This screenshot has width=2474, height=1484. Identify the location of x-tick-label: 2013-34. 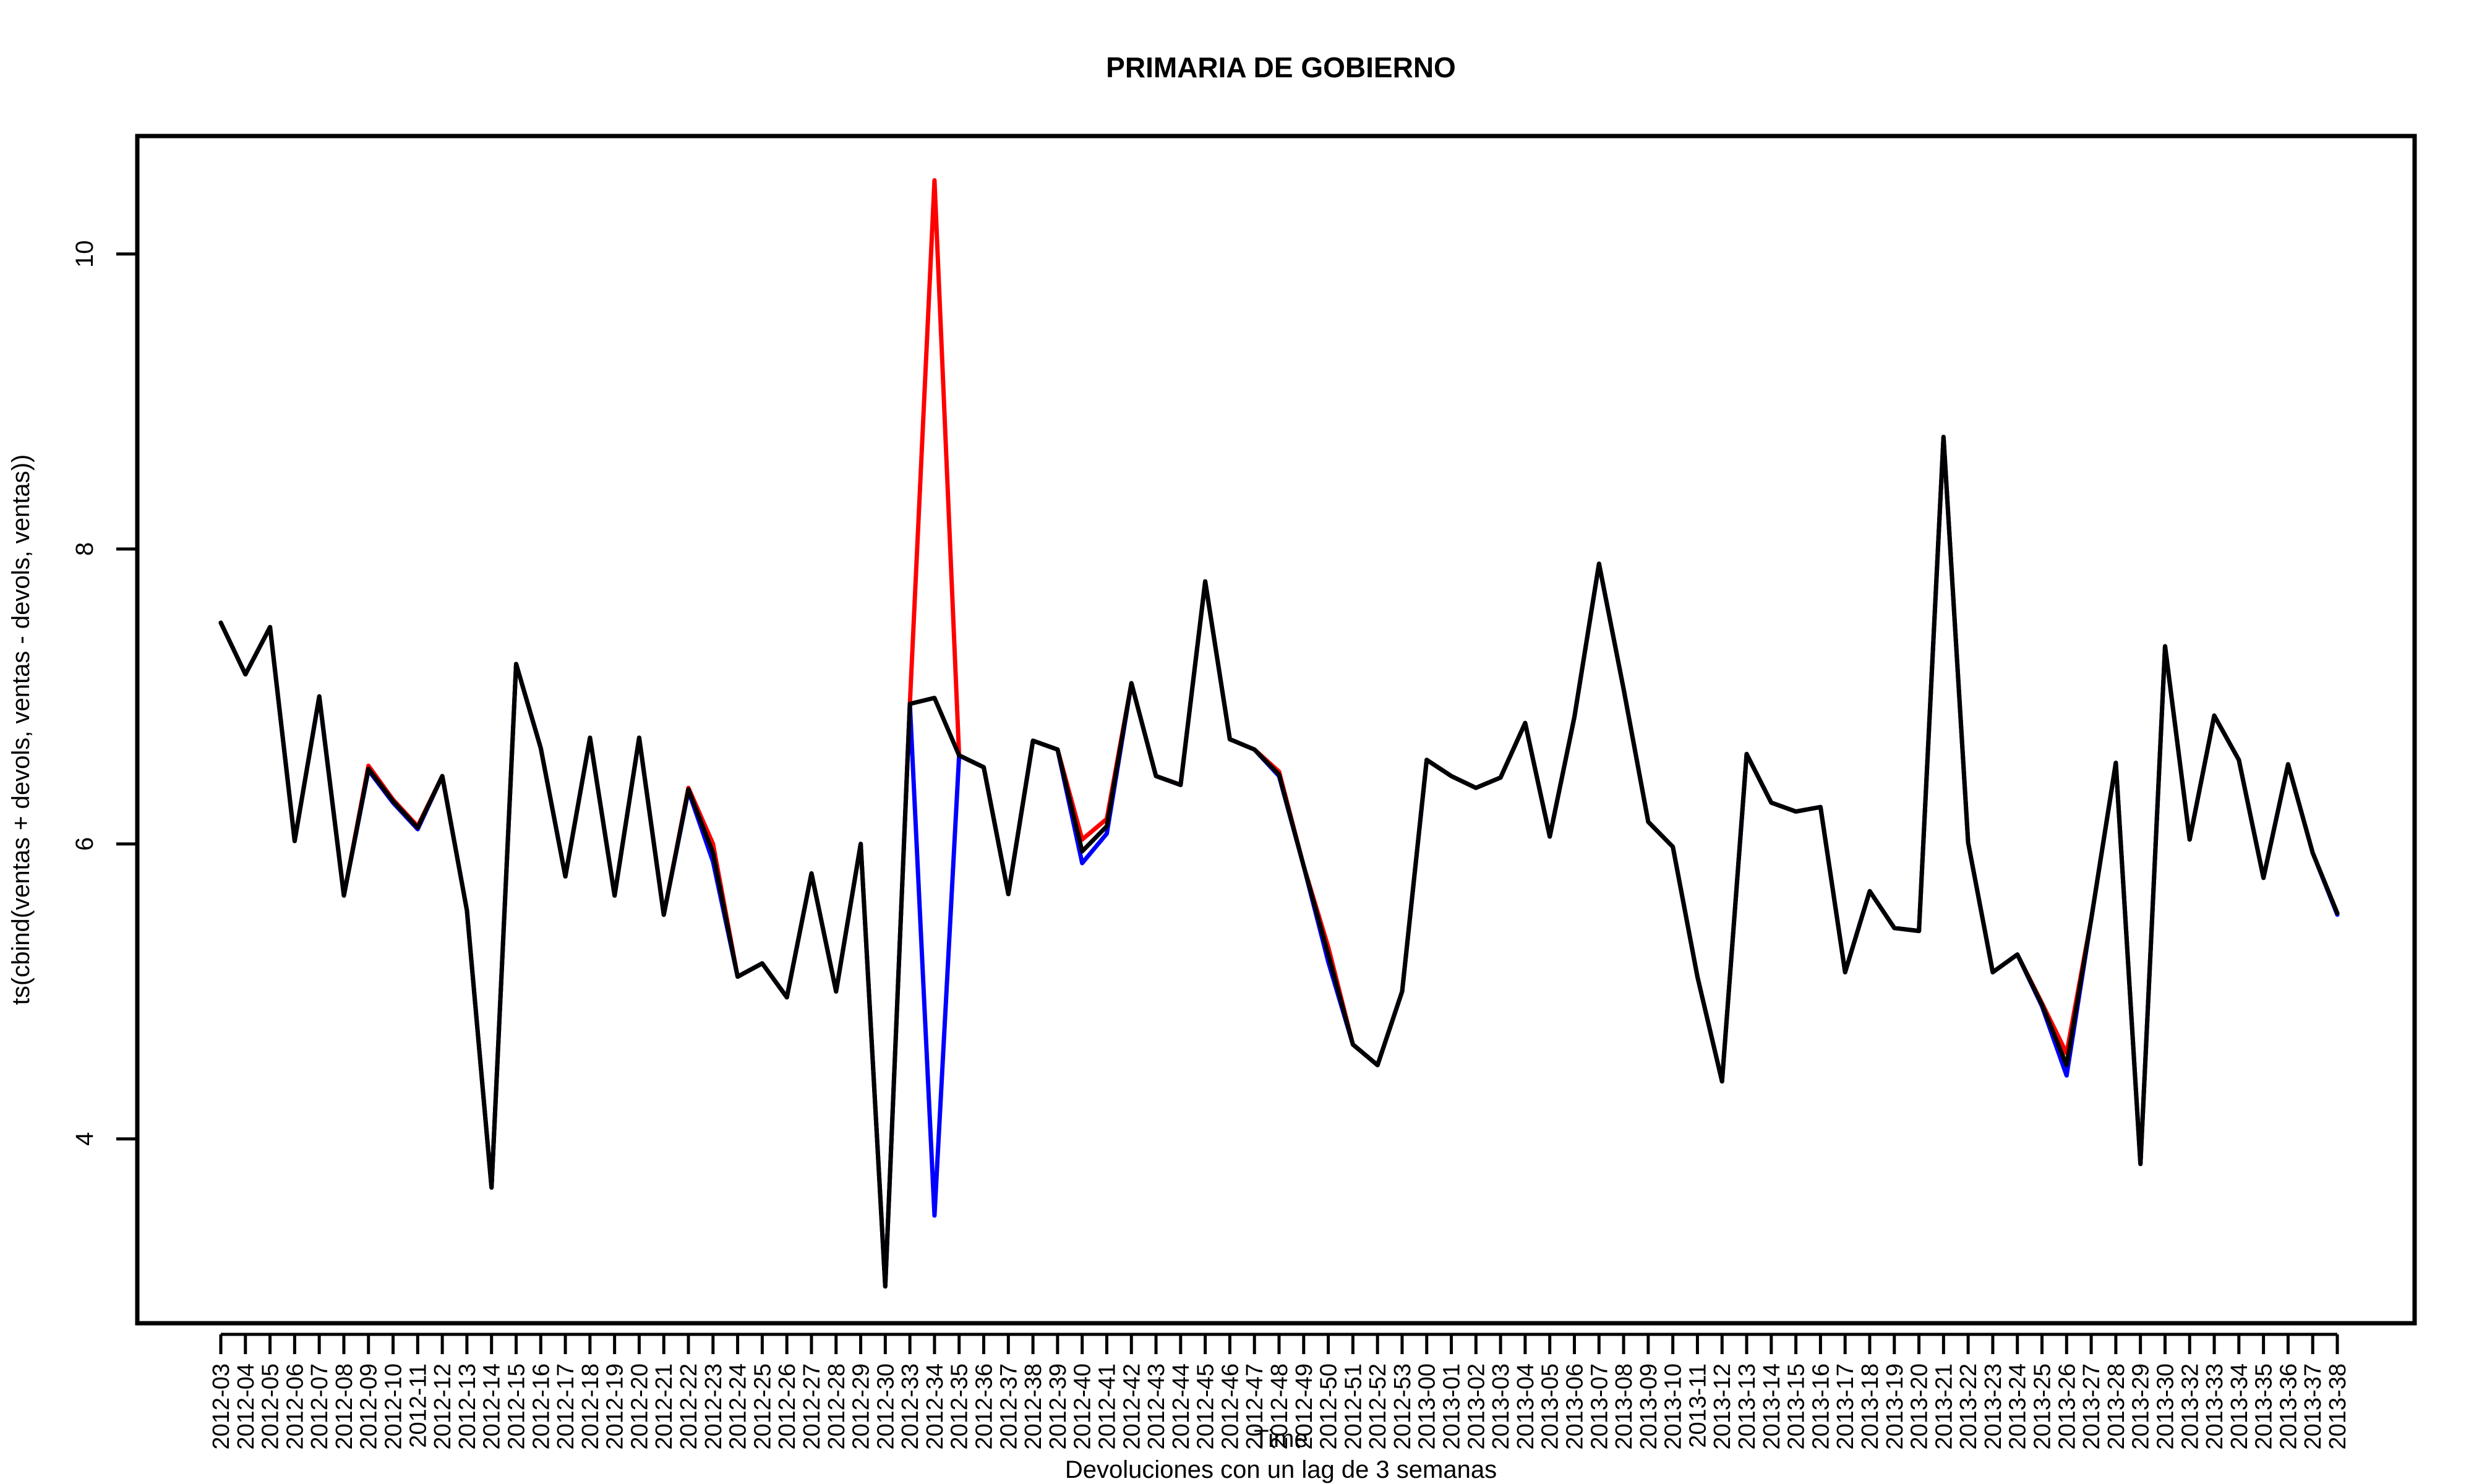
(2240, 1406).